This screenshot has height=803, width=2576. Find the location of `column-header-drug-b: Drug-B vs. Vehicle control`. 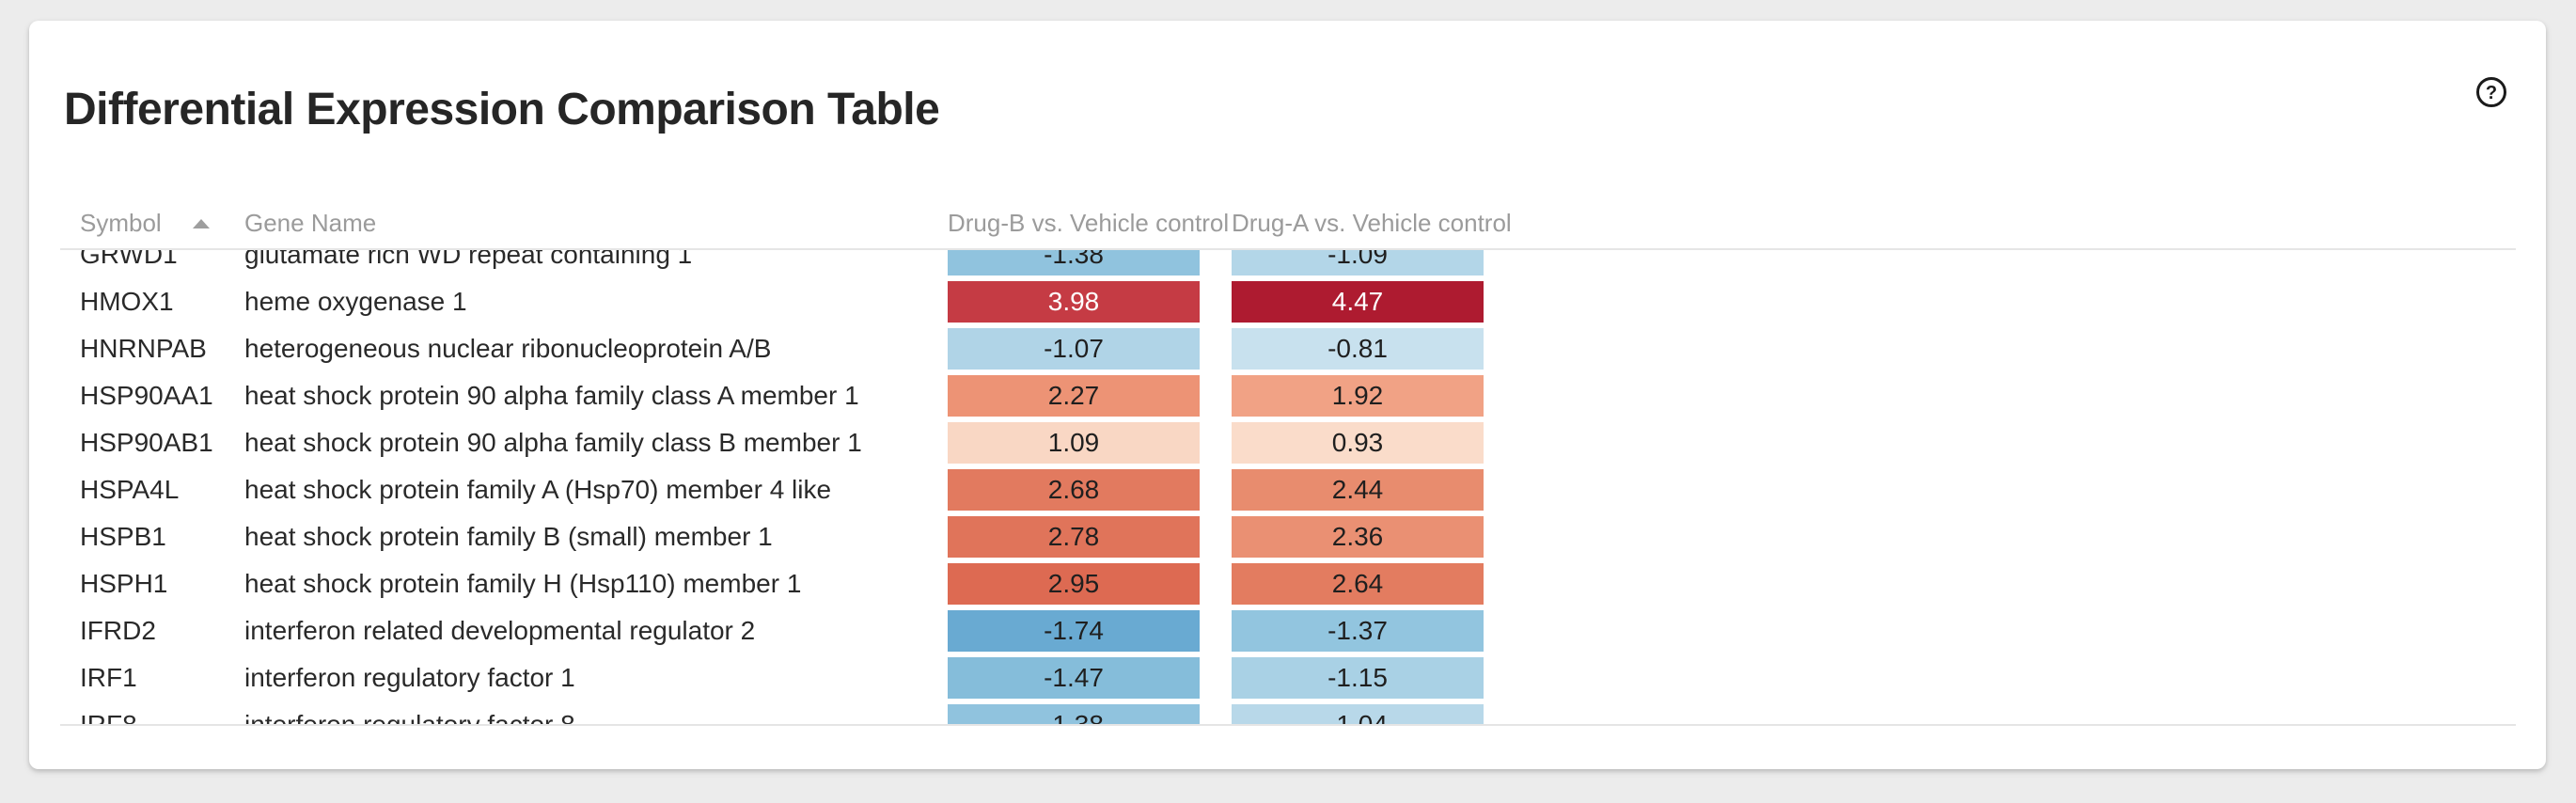

column-header-drug-b: Drug-B vs. Vehicle control is located at coordinates (1089, 223).